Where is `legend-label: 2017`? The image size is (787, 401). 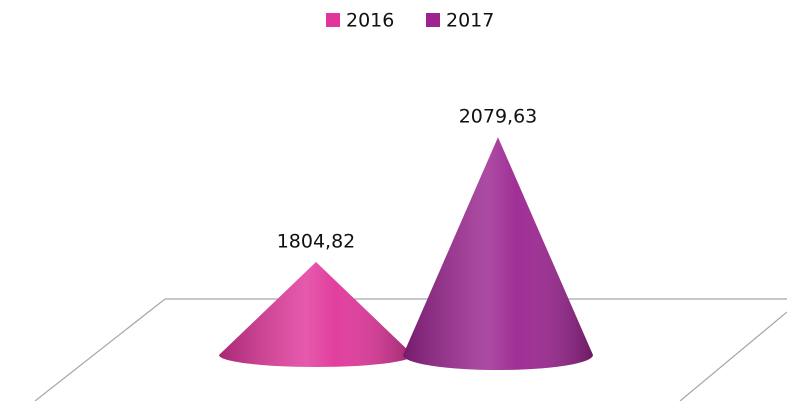 legend-label: 2017 is located at coordinates (470, 21).